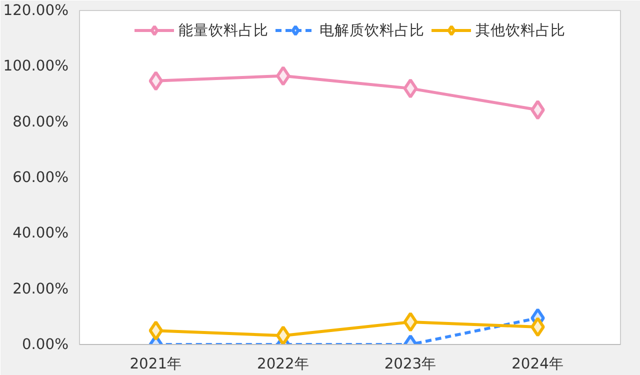 Image resolution: width=640 pixels, height=375 pixels. I want to click on y-tick-label: 20.00%, so click(40, 289).